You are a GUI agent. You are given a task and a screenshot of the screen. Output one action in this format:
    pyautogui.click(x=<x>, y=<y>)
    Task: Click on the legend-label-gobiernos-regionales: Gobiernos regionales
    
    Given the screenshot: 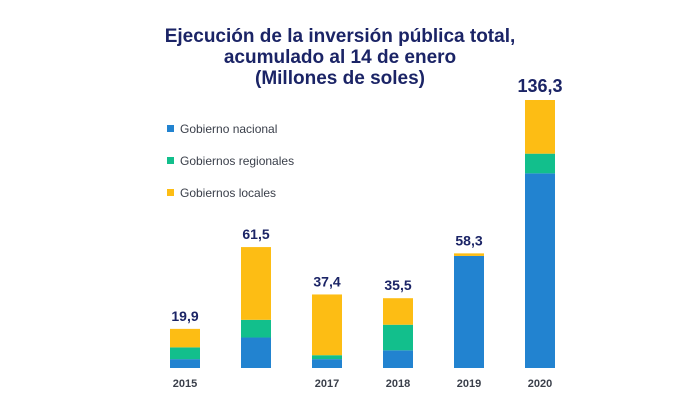 What is the action you would take?
    pyautogui.click(x=237, y=161)
    